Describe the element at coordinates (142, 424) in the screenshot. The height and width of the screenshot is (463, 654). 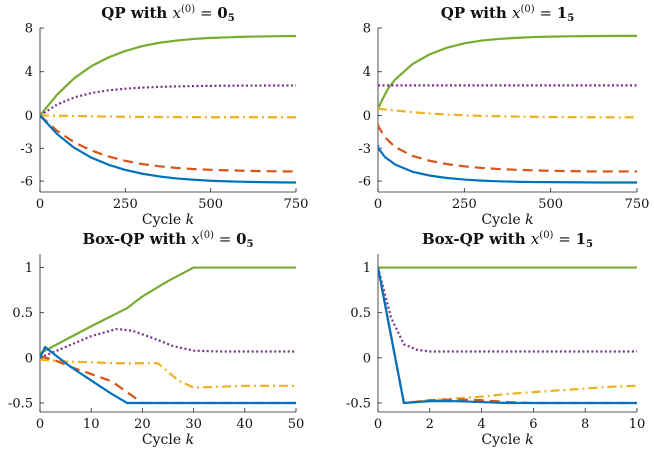
I see `x-tick-label: 20` at that location.